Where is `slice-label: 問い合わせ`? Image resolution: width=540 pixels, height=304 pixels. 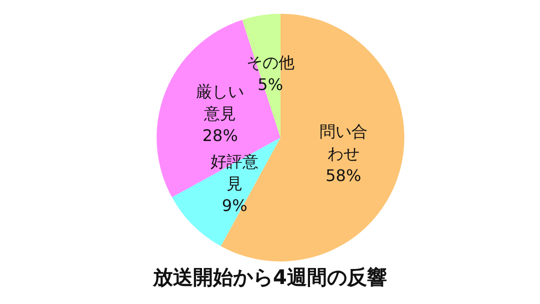 slice-label: 問い合わせ is located at coordinates (343, 143).